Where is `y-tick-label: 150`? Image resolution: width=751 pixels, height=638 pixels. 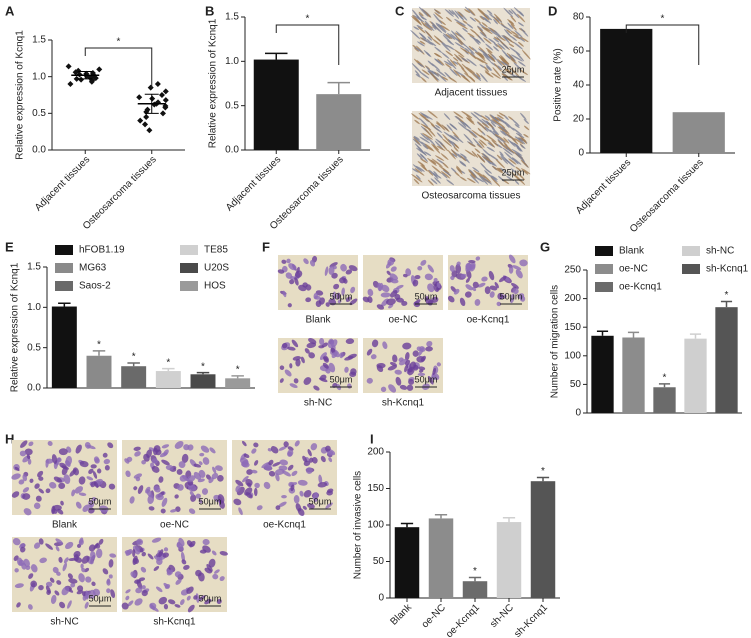 y-tick-label: 150 is located at coordinates (375, 488).